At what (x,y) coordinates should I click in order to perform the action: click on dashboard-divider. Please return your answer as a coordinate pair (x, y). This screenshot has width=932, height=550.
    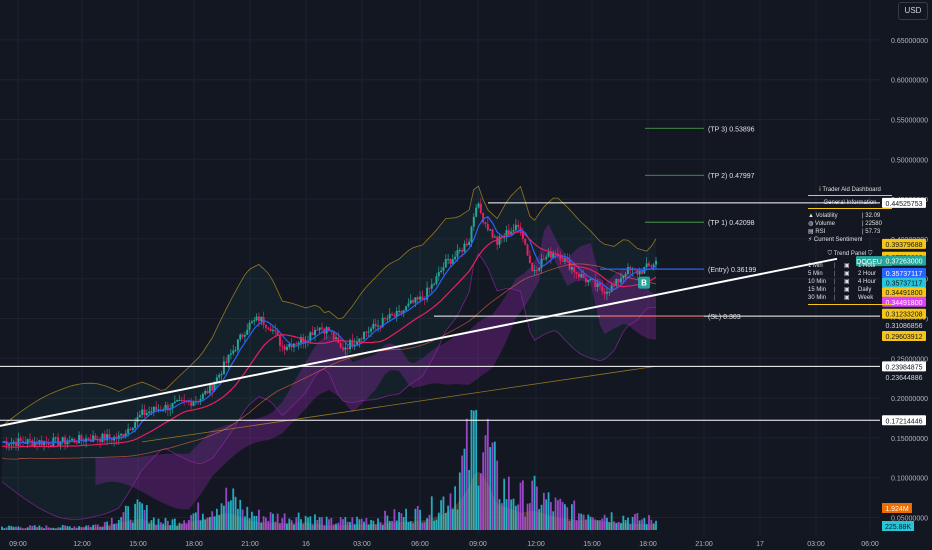
    Looking at the image, I should click on (850, 304).